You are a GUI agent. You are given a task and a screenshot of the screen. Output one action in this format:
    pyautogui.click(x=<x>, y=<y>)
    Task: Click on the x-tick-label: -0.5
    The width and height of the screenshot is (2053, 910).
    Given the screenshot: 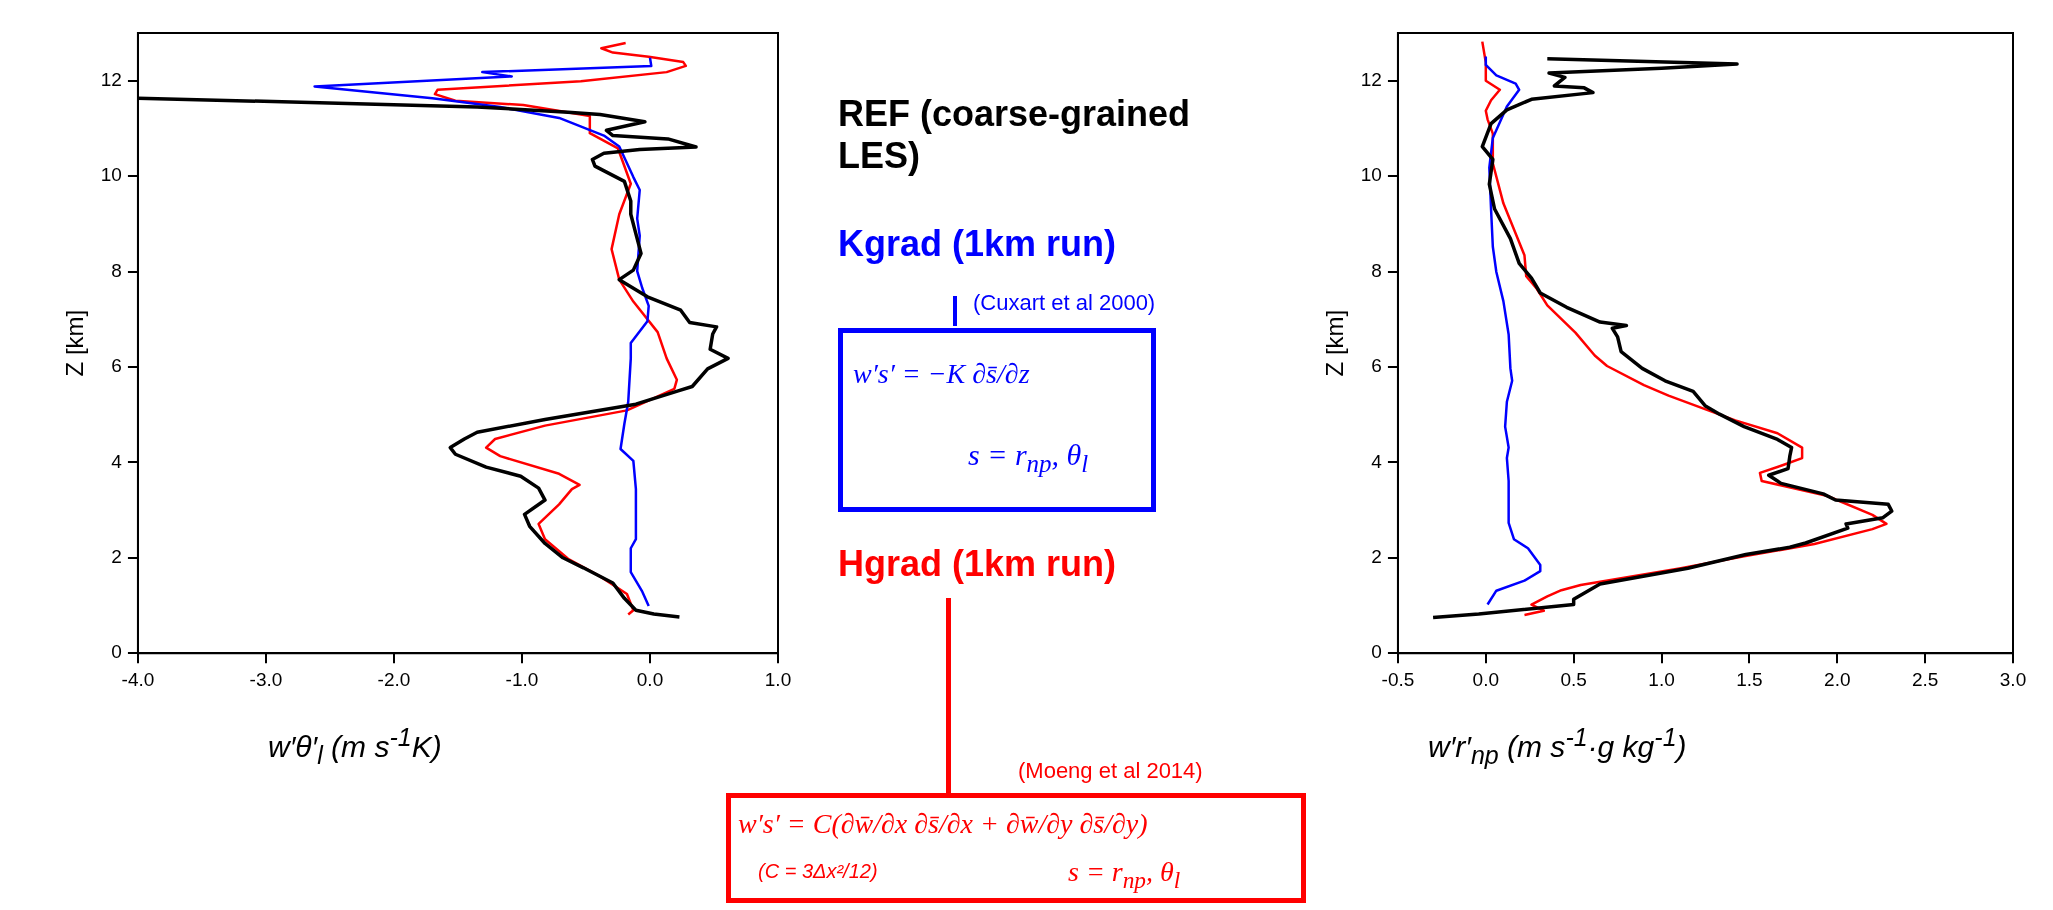 What is the action you would take?
    pyautogui.click(x=1398, y=679)
    